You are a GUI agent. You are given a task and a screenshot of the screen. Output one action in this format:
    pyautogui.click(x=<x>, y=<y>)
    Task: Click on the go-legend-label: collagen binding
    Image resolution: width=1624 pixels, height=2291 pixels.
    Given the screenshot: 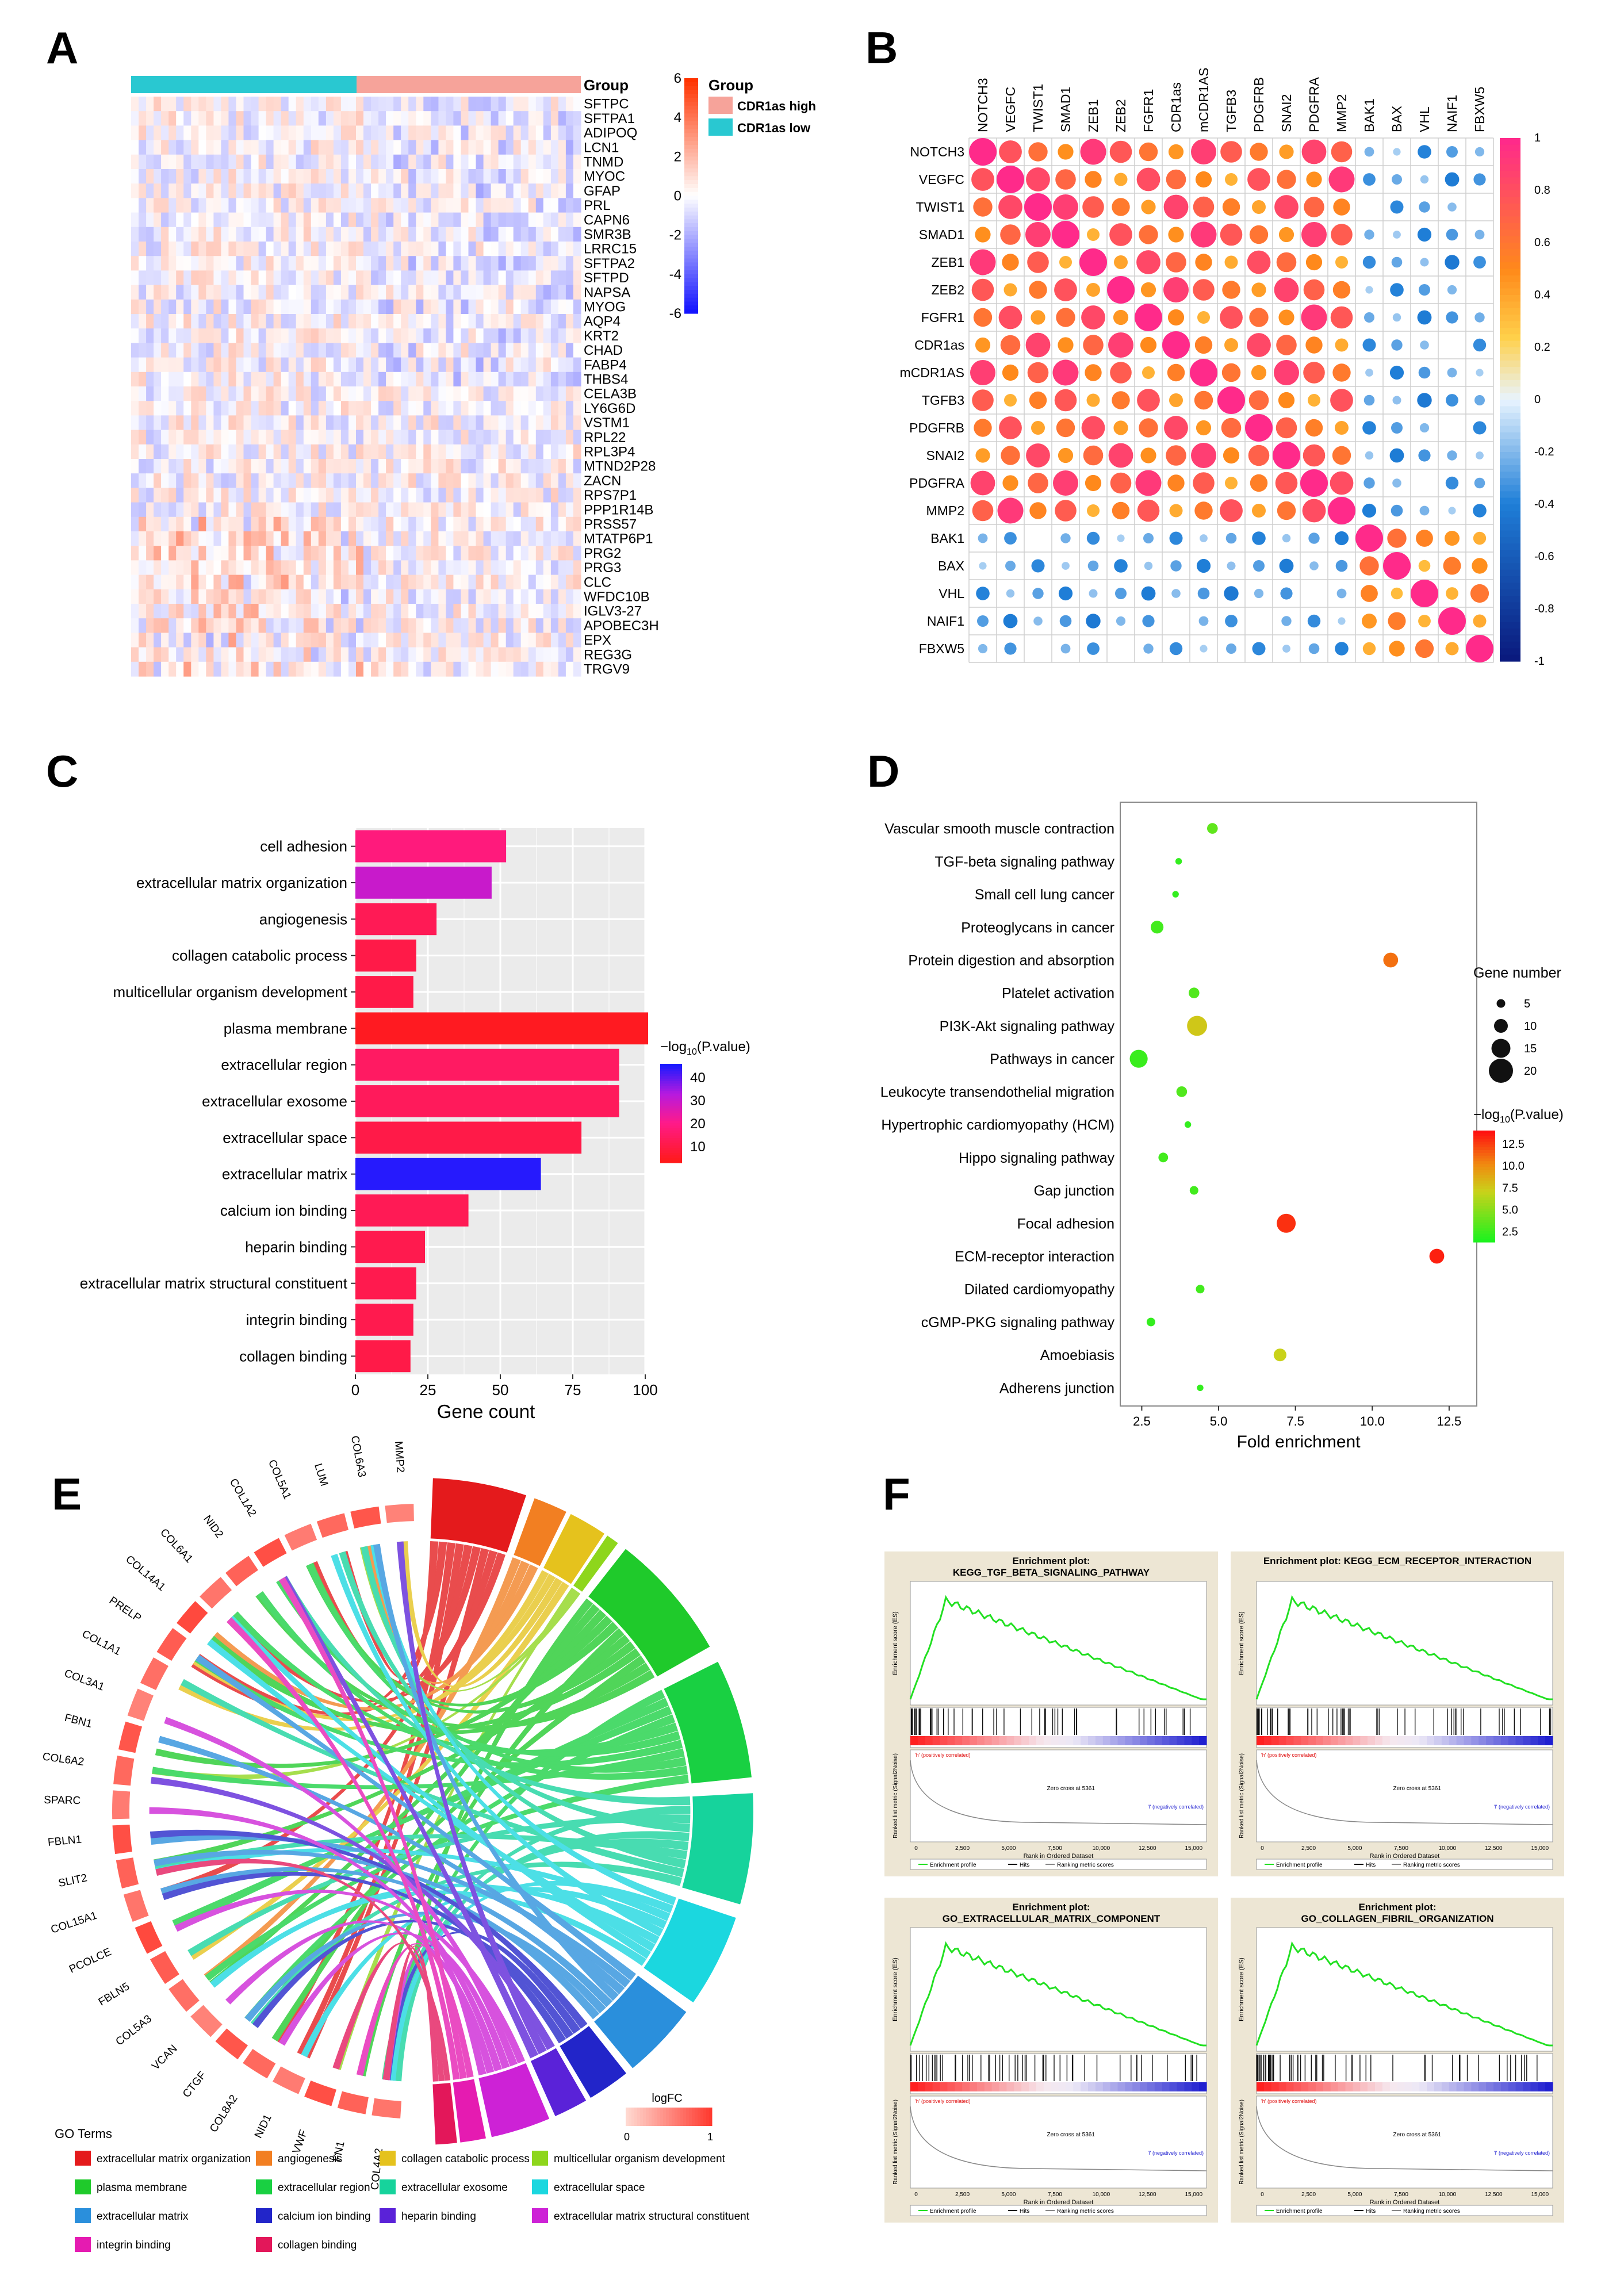 What is the action you would take?
    pyautogui.click(x=317, y=2245)
    